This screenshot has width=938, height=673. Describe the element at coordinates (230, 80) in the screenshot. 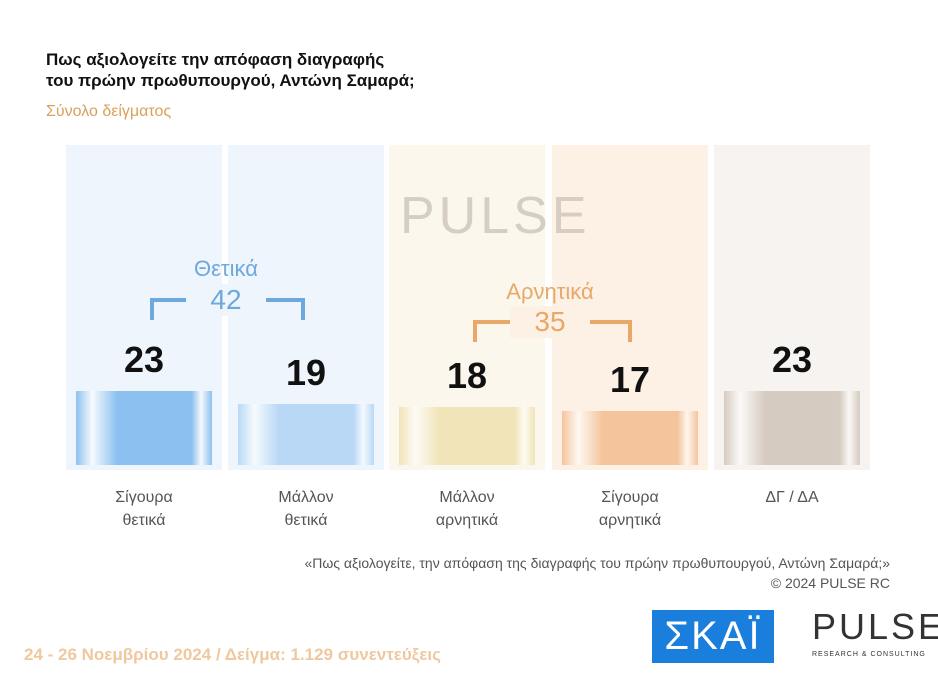

I see `title-line: του πρώην πρωθυπουργού, Αντώνη Σαμαρά;` at that location.